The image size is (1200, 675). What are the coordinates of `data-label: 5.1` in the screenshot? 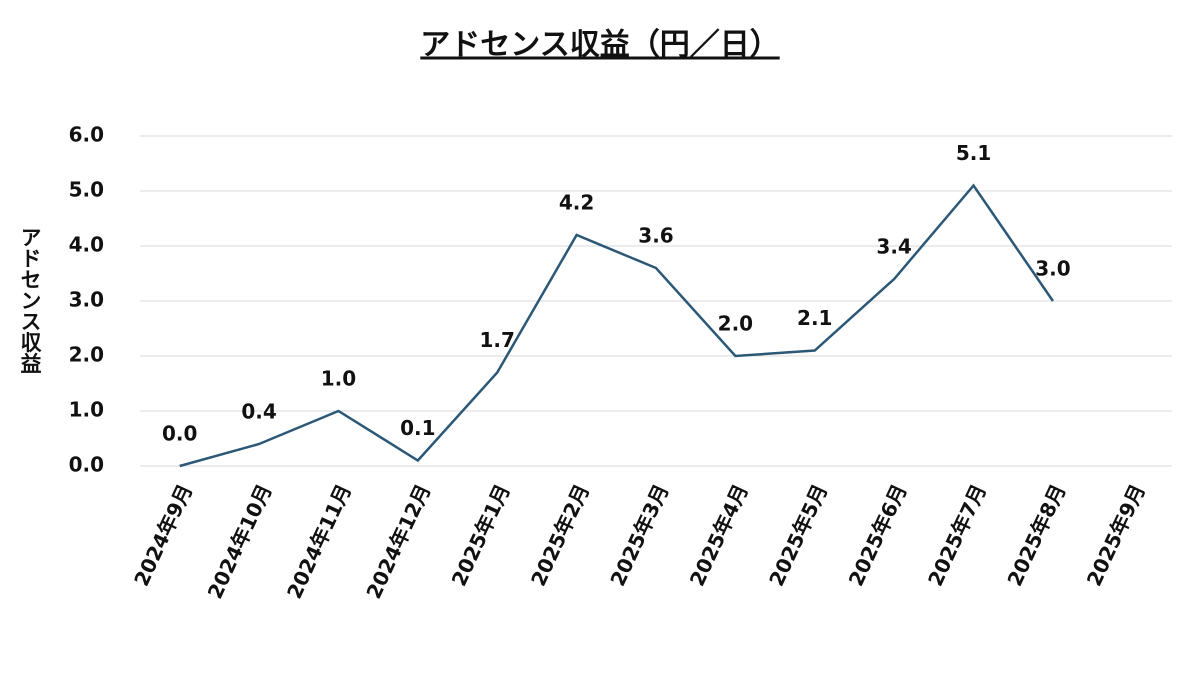 It's located at (973, 153).